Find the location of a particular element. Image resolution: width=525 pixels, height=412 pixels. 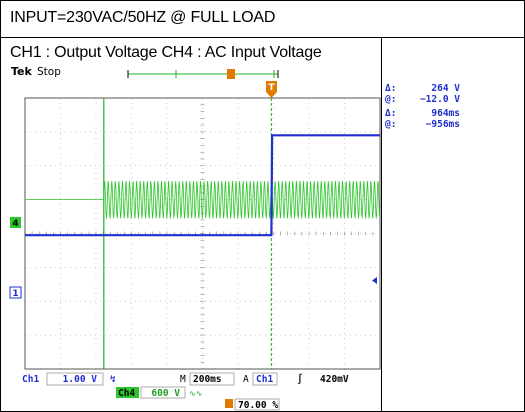

record-position-indicator is located at coordinates (203, 74).